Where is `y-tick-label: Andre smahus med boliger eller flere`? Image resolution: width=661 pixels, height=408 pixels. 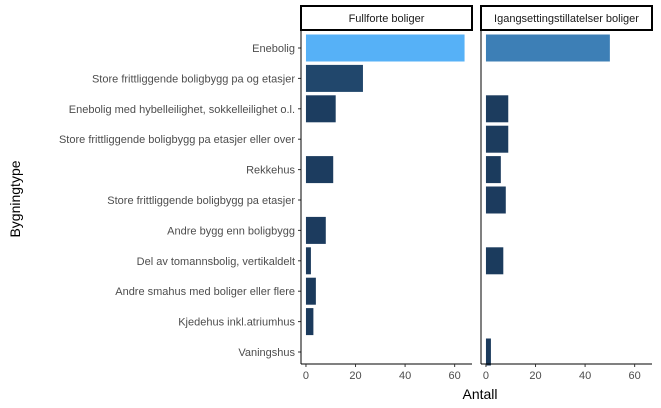
y-tick-label: Andre smahus med boliger eller flere is located at coordinates (205, 292).